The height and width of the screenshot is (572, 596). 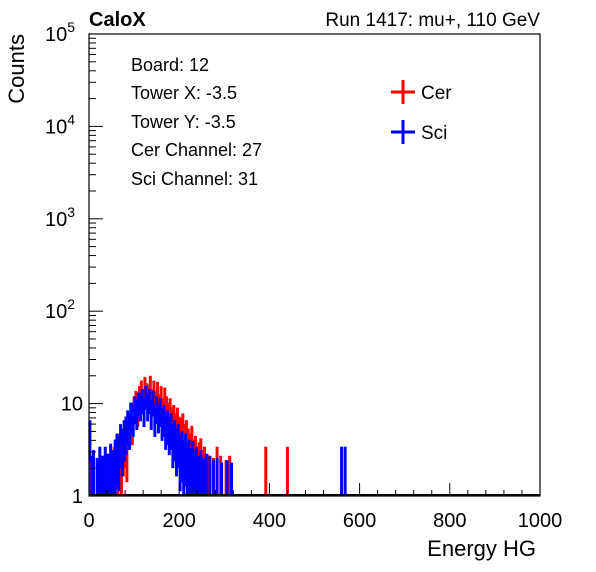 I want to click on x-axis-label: Energy HG, so click(x=481, y=548).